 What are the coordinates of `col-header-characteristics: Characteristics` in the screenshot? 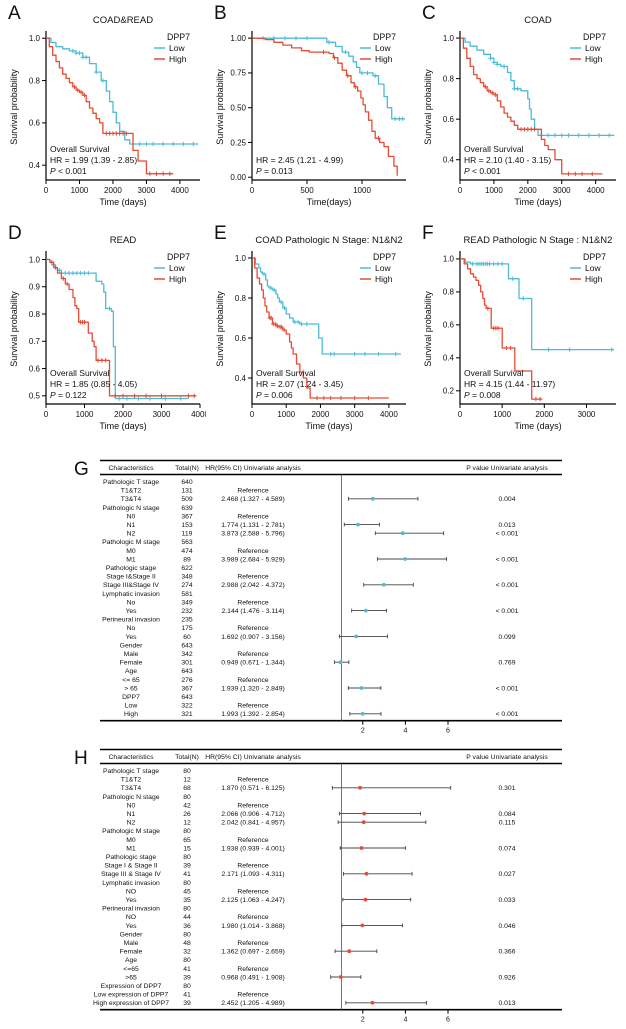 It's located at (132, 757).